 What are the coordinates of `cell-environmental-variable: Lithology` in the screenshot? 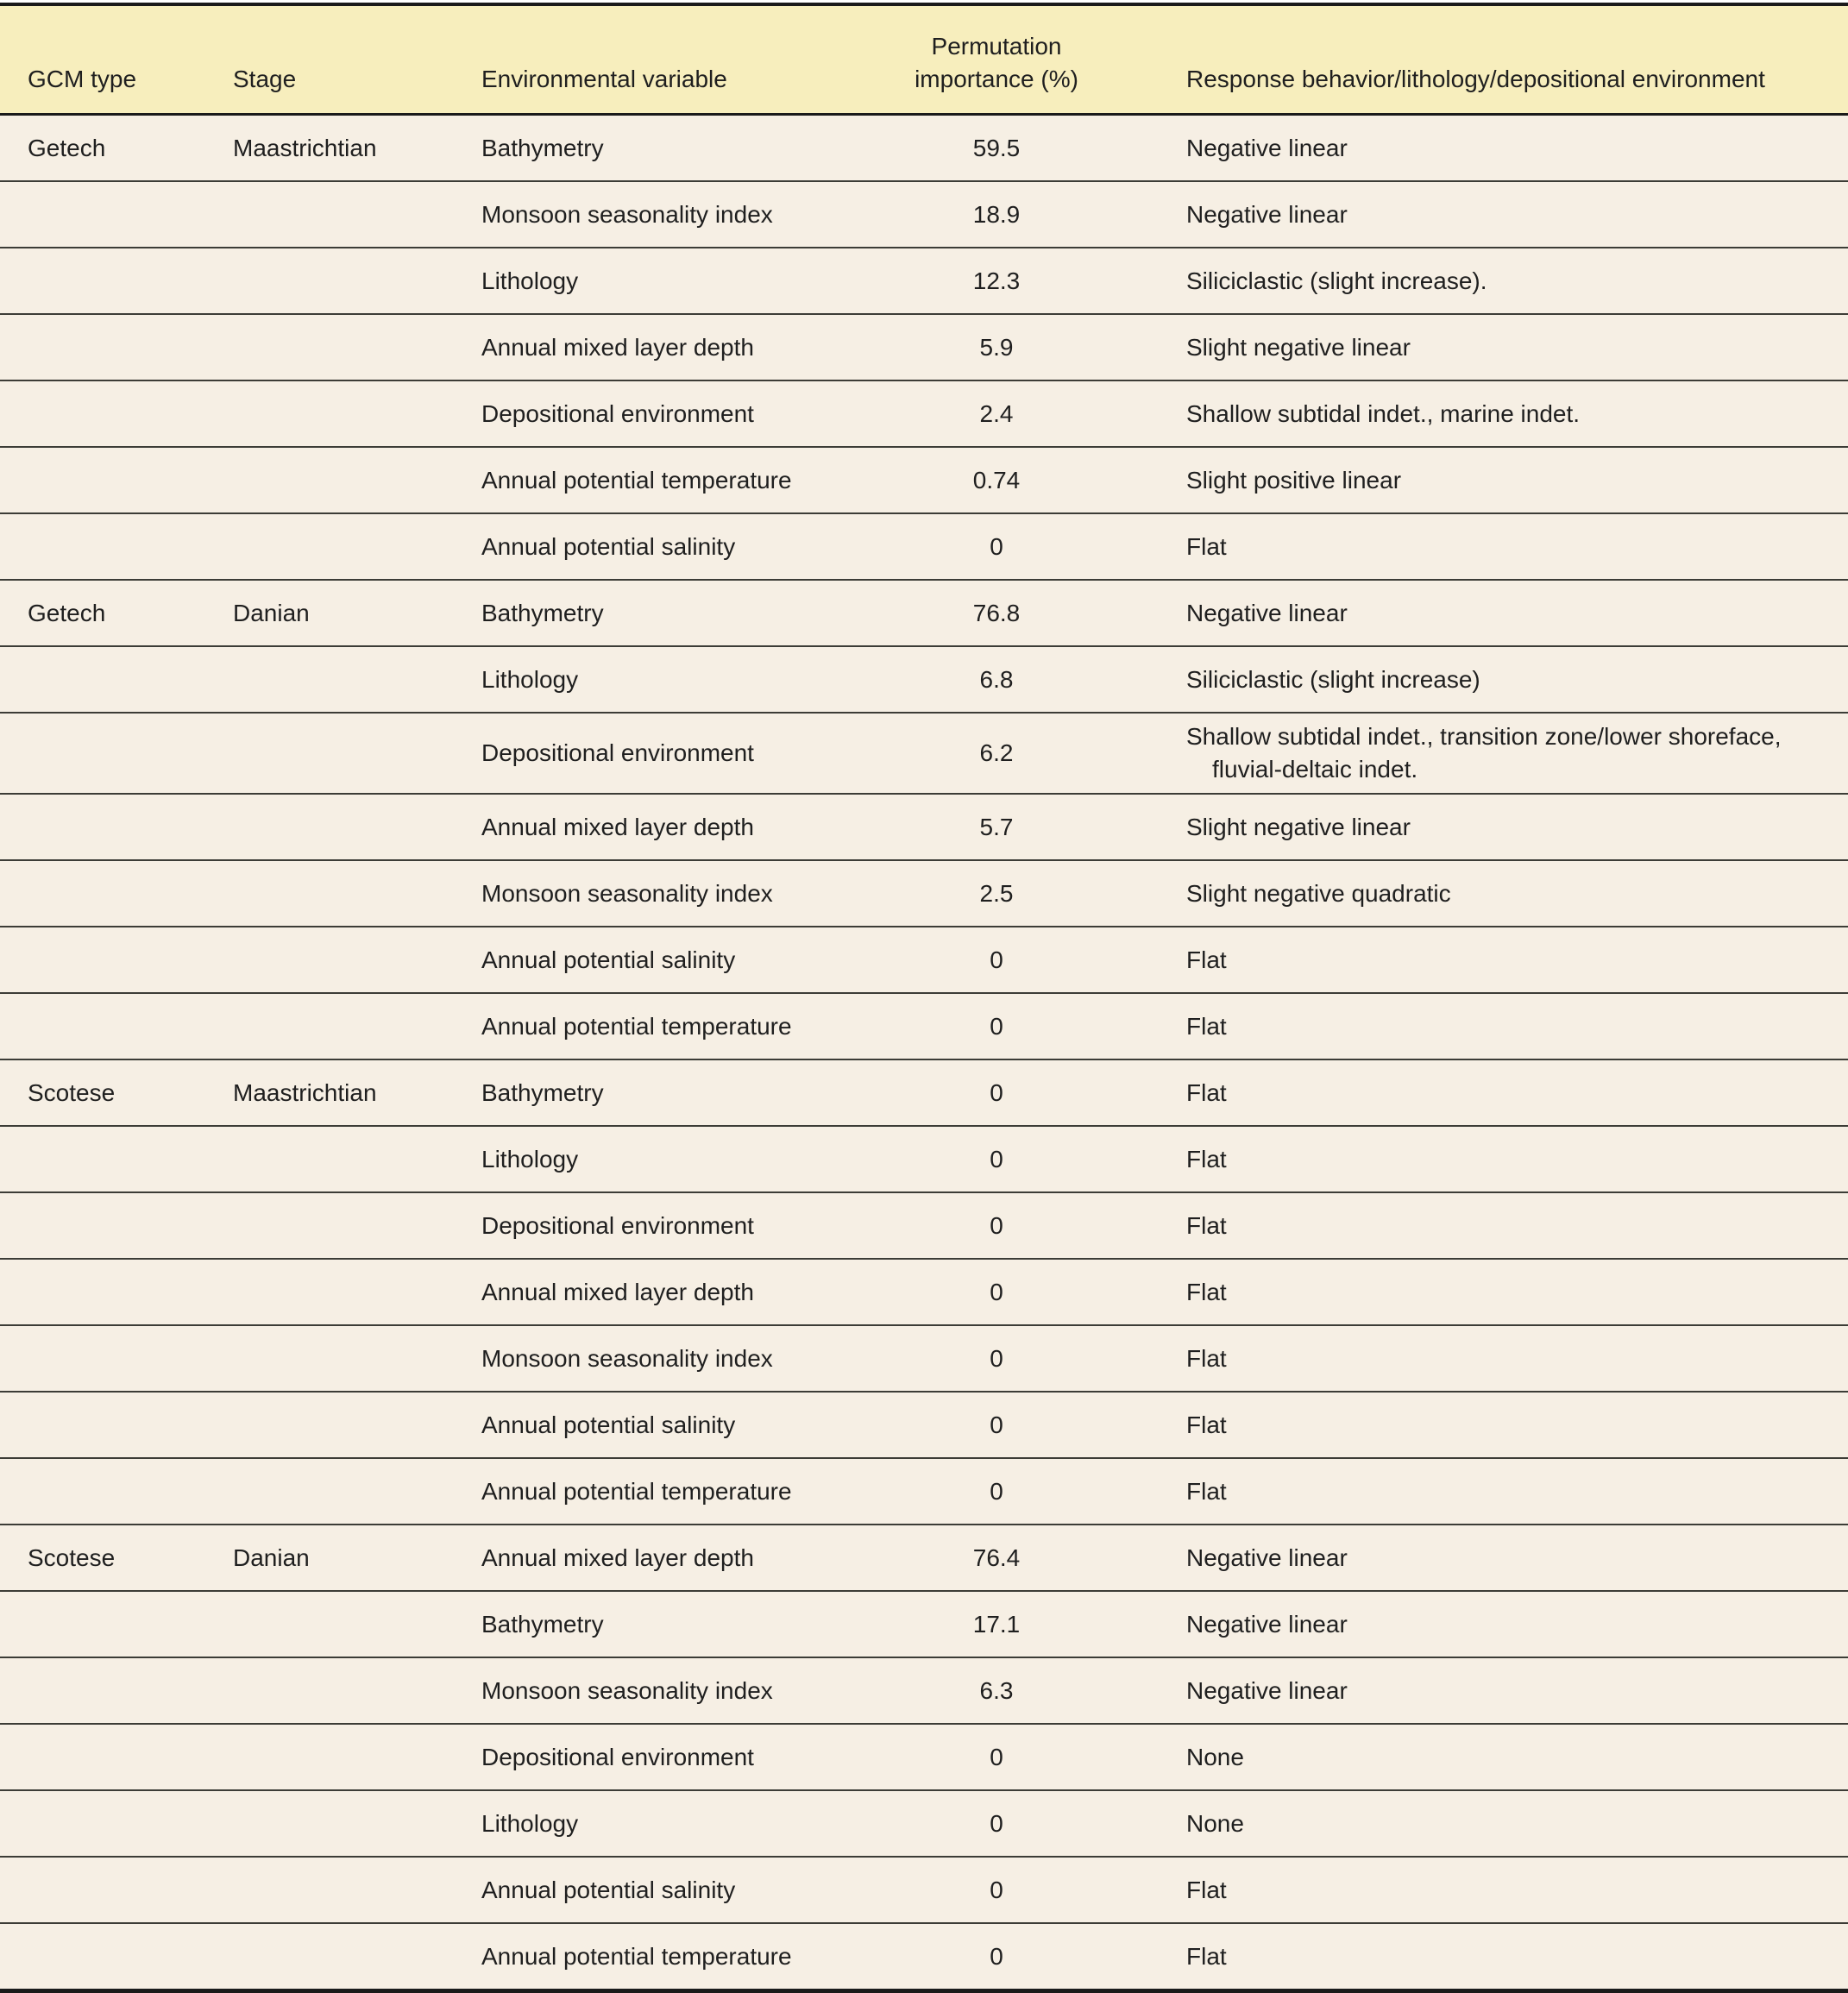 It's located at (660, 680).